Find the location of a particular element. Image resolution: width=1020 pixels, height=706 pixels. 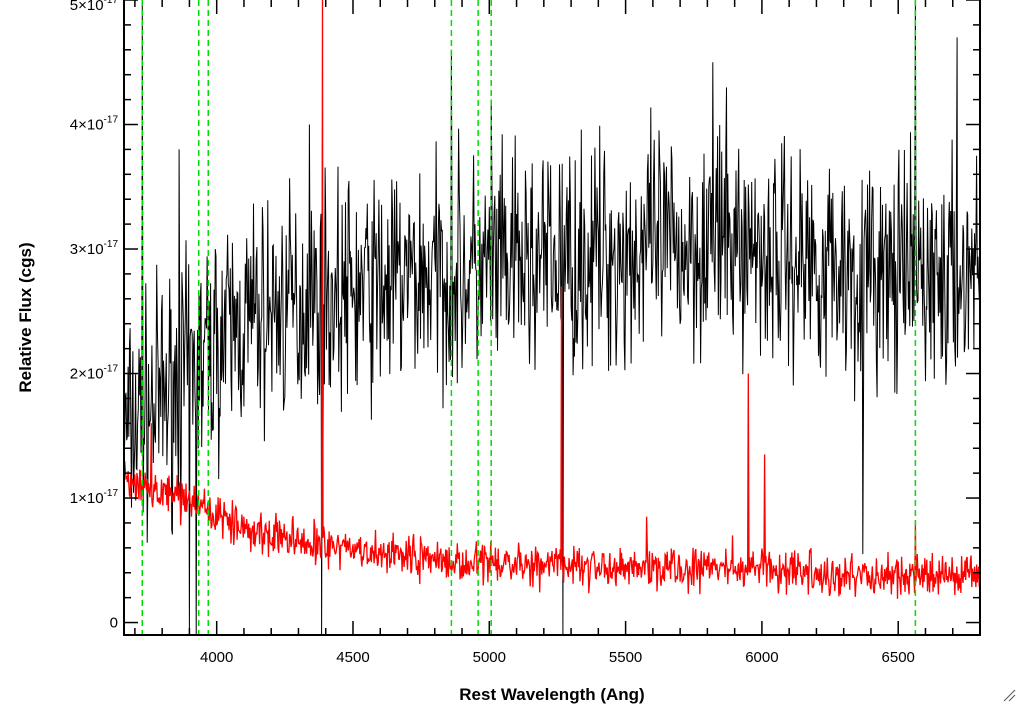

x-axis-title: Rest Wavelength (Ang) is located at coordinates (551, 694).